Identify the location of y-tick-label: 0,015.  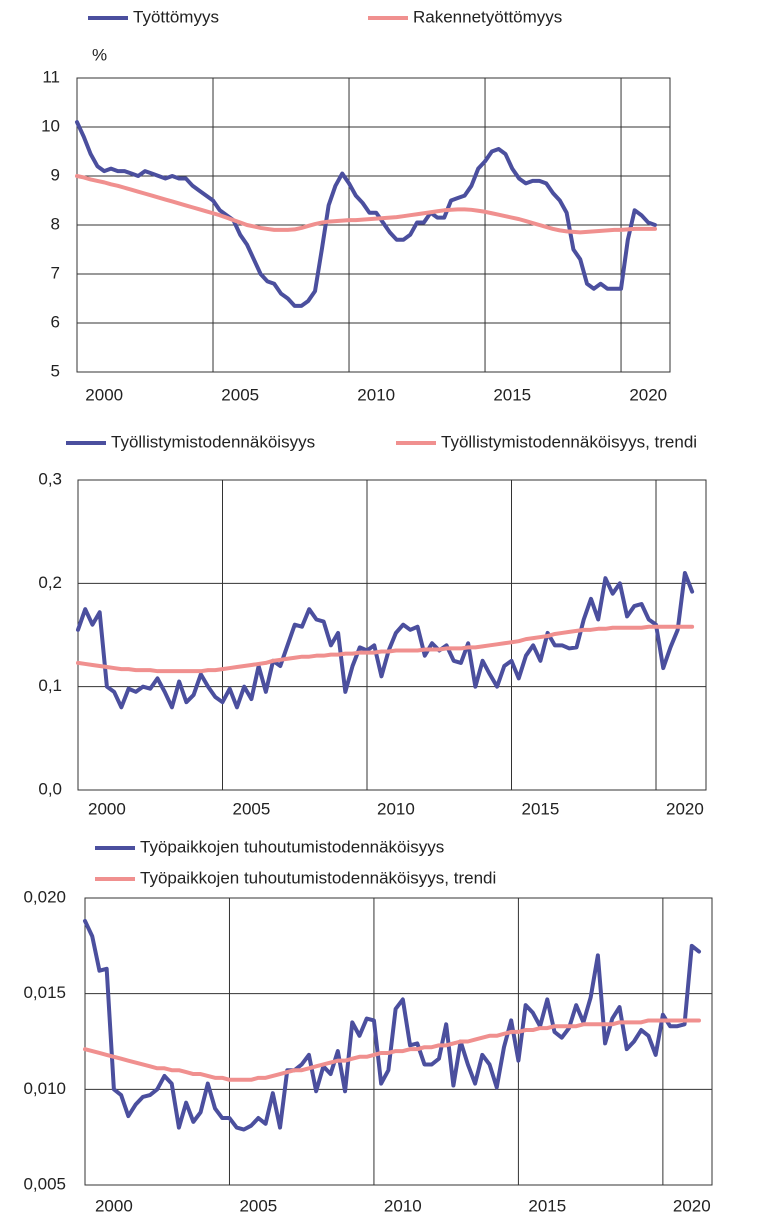
(44, 992).